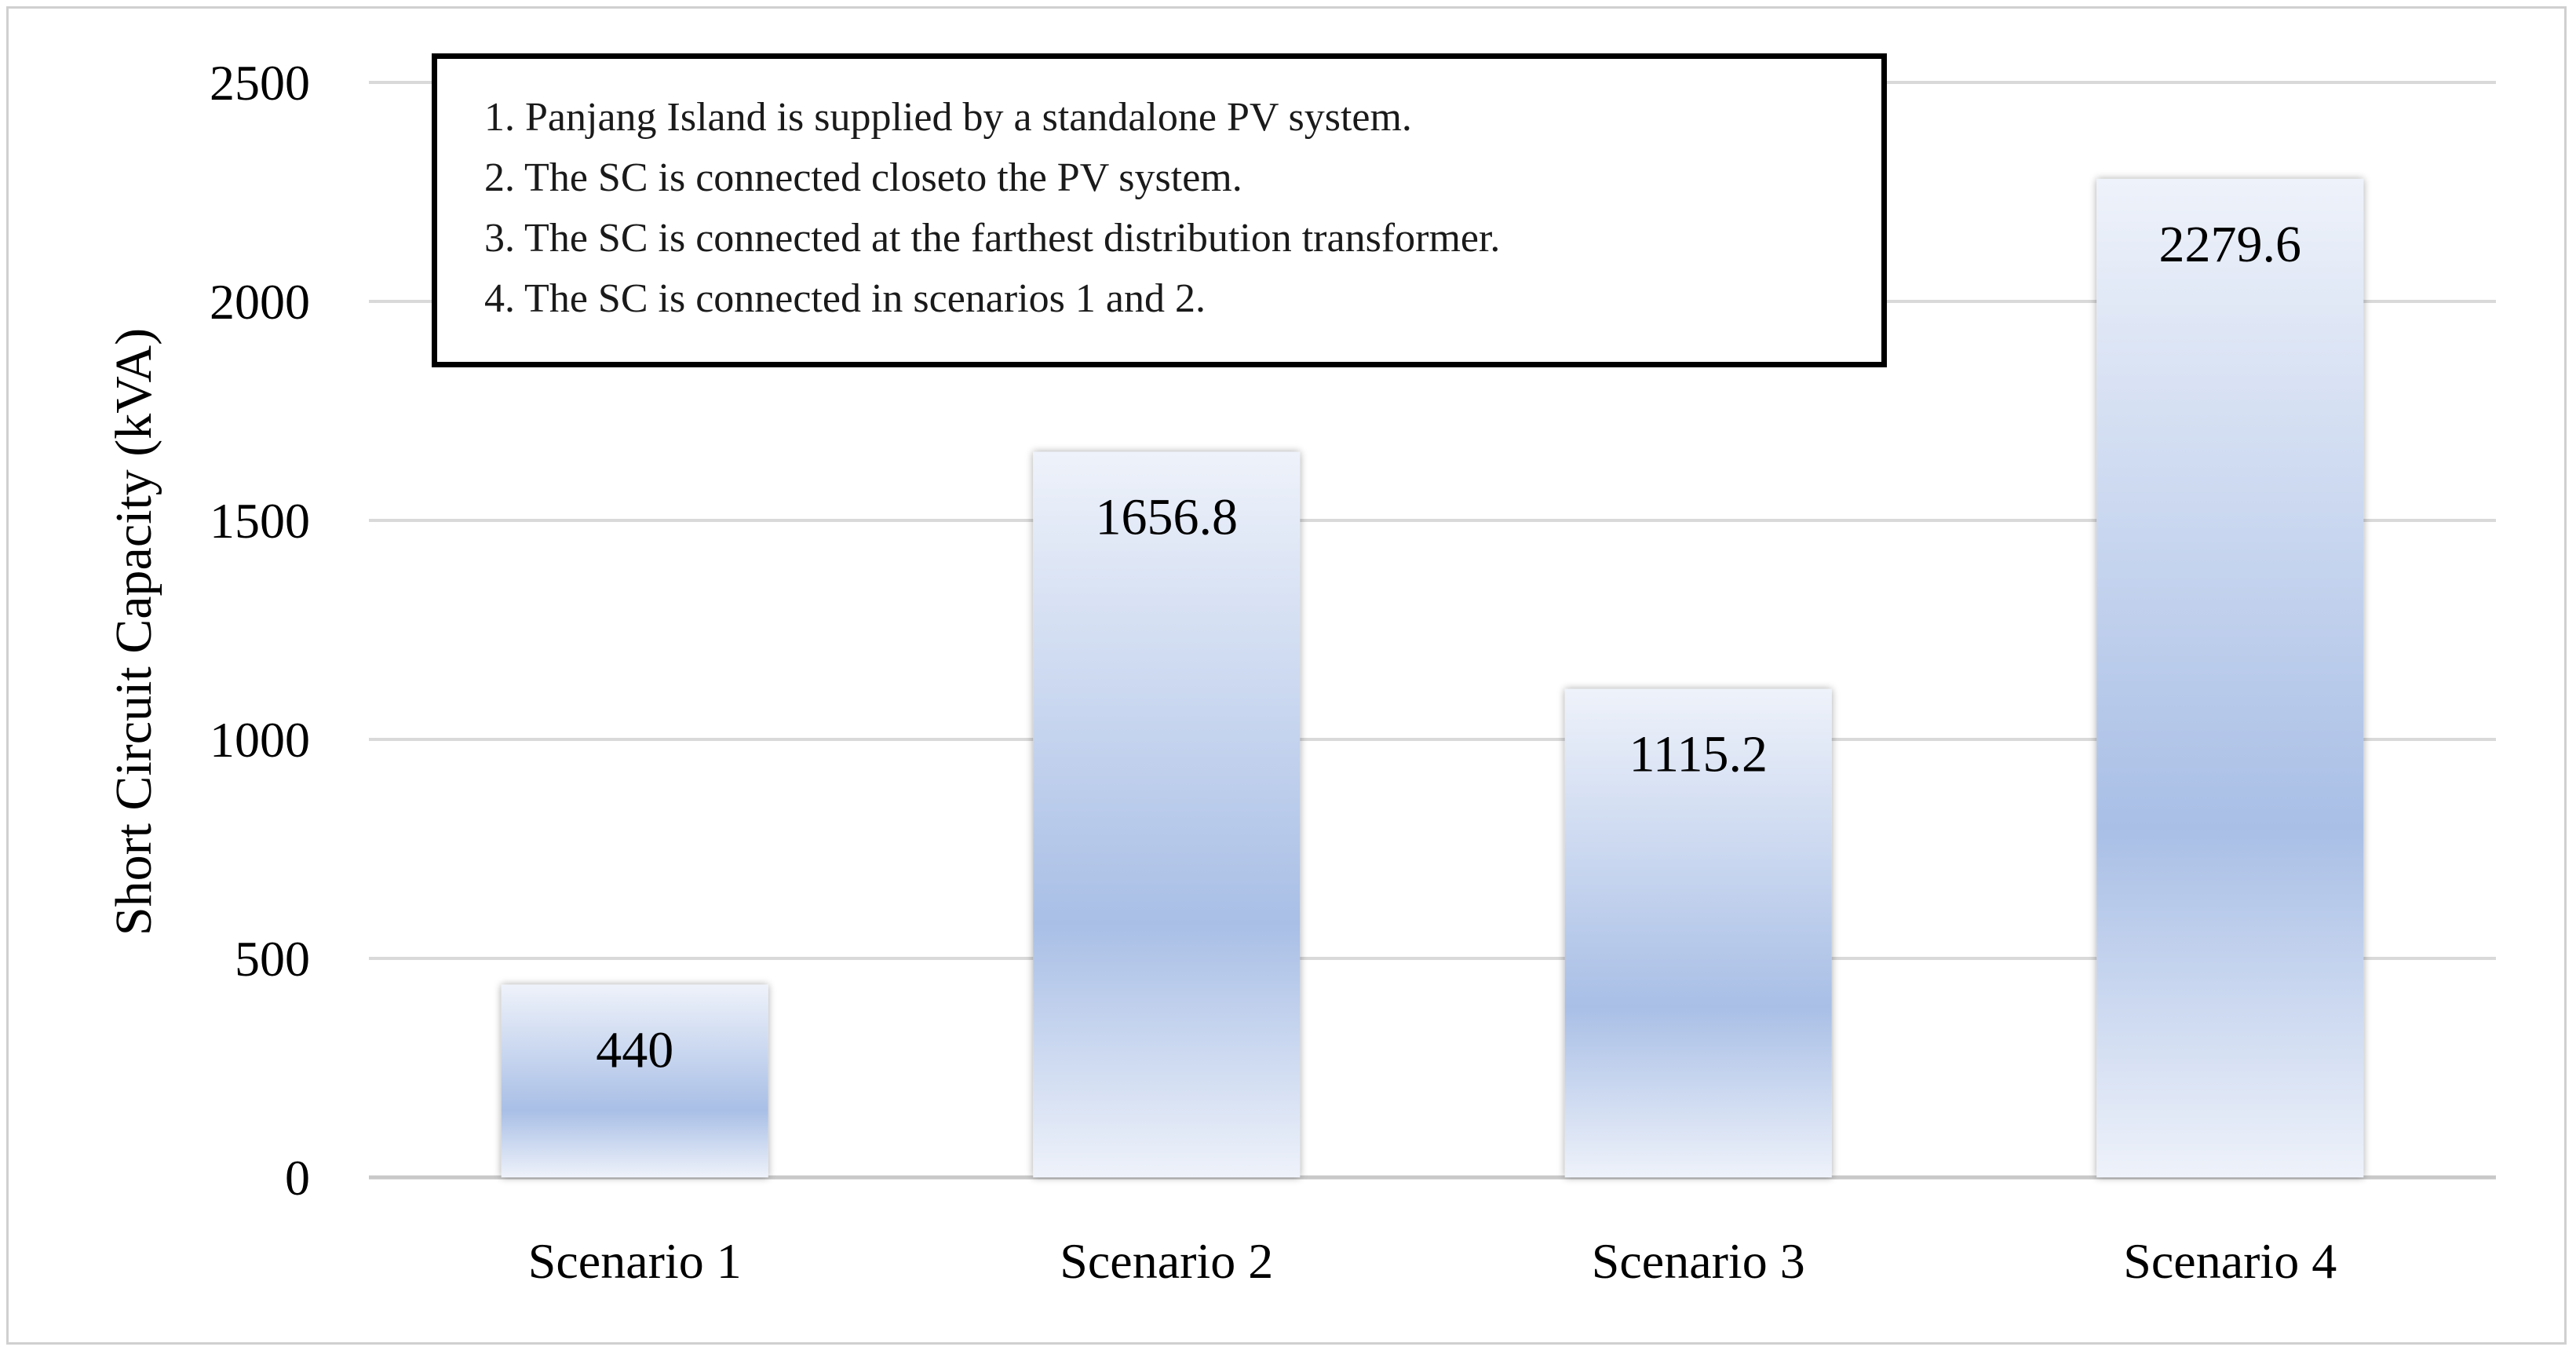 Image resolution: width=2576 pixels, height=1354 pixels. What do you see at coordinates (635, 1261) in the screenshot?
I see `x-category-label-1: Scenario 1` at bounding box center [635, 1261].